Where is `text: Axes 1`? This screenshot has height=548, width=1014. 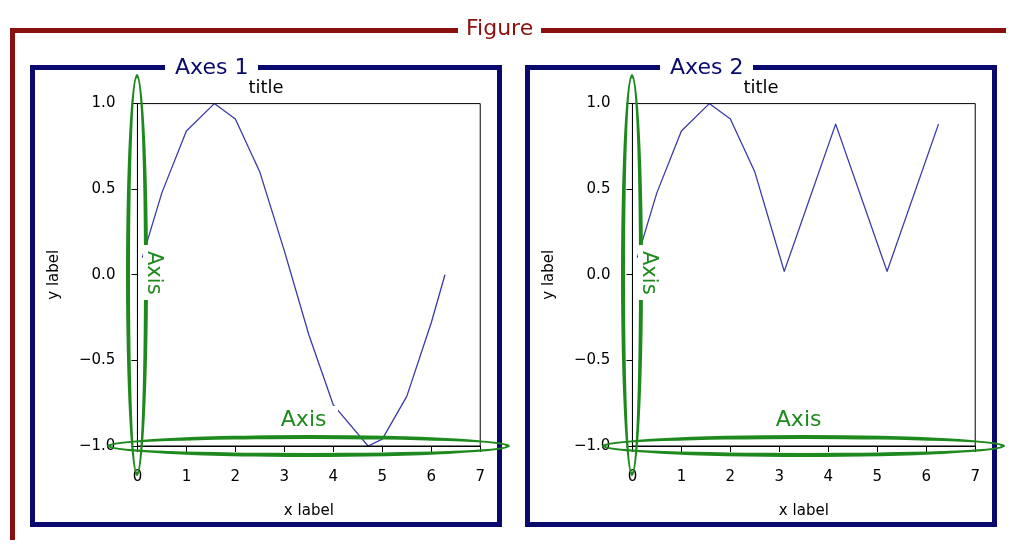
text: Axes 1 is located at coordinates (212, 66).